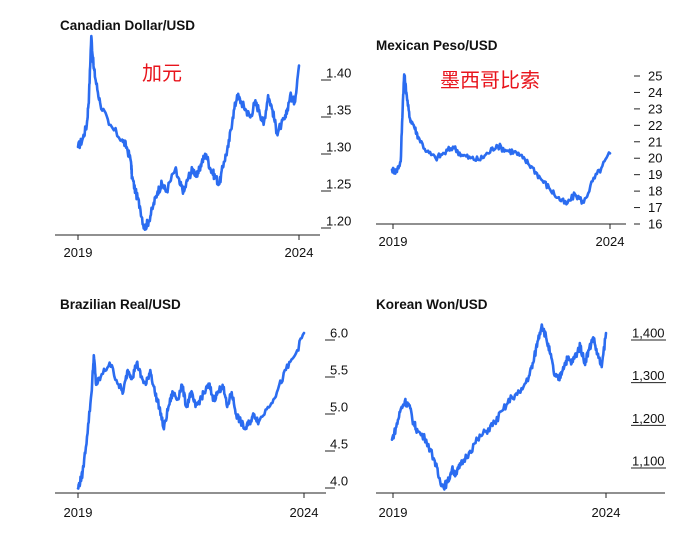 Image resolution: width=697 pixels, height=545 pixels. I want to click on y-tick-label: 18, so click(655, 191).